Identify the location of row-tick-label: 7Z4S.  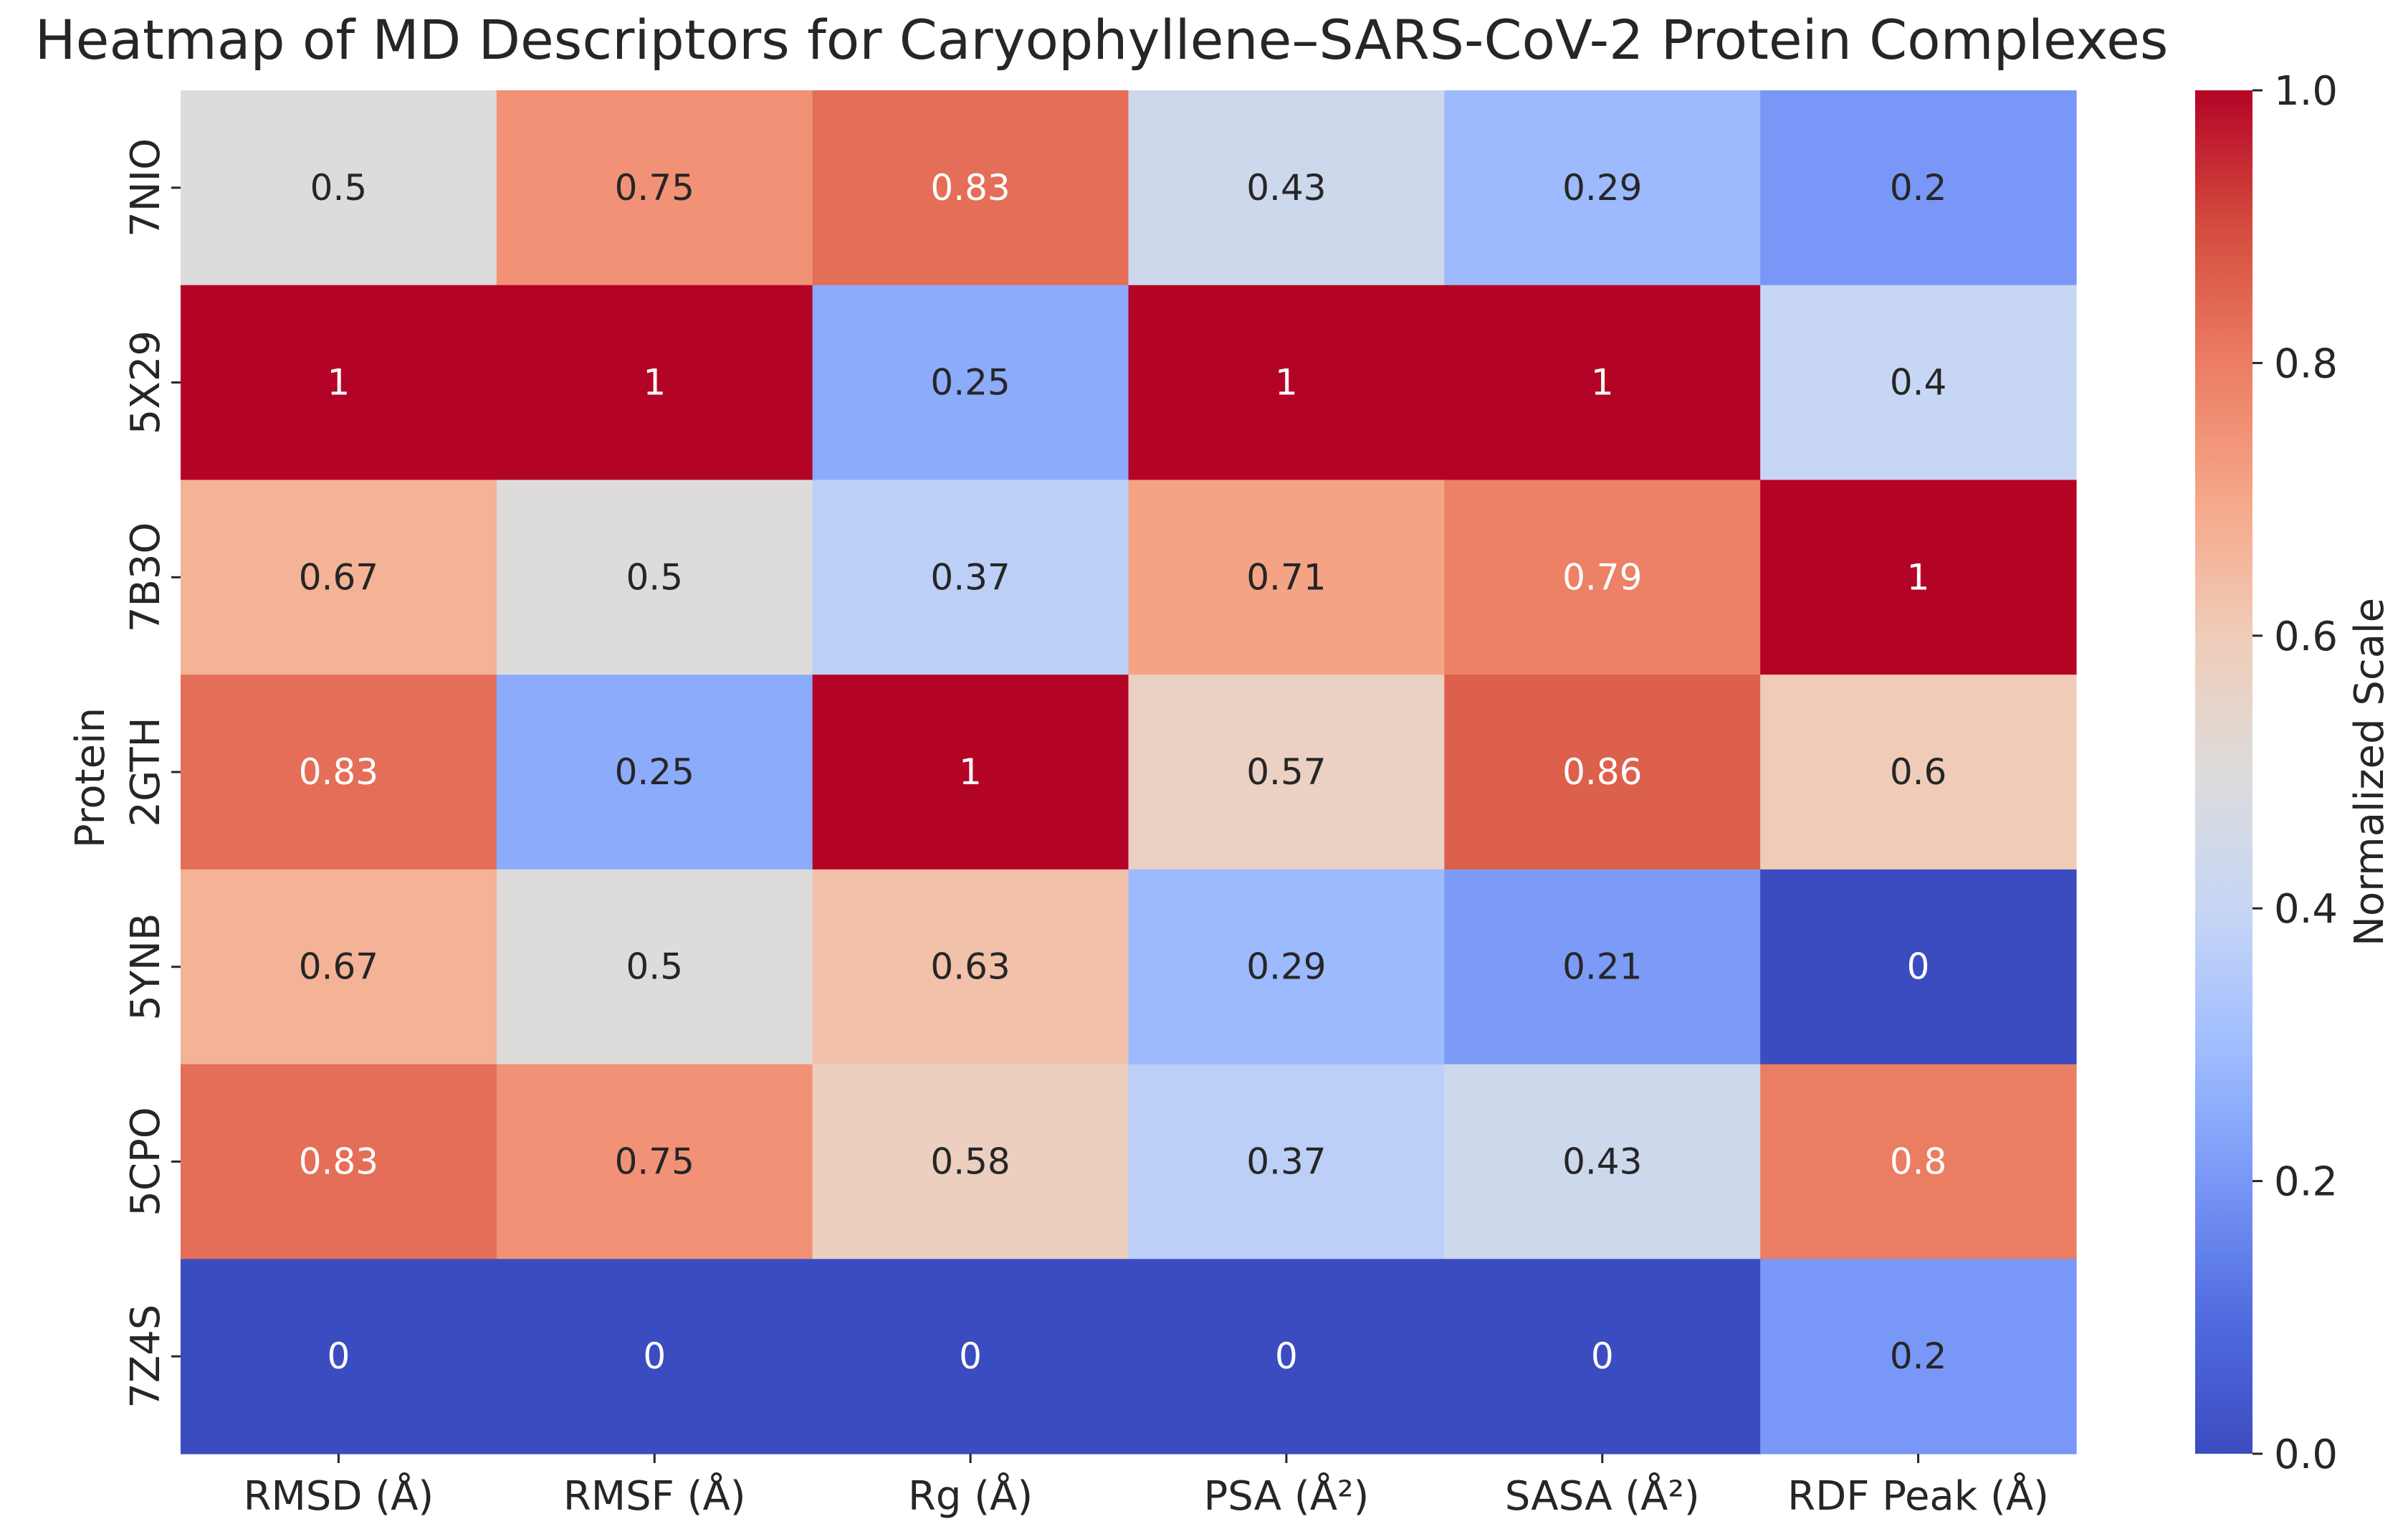
(146, 1357).